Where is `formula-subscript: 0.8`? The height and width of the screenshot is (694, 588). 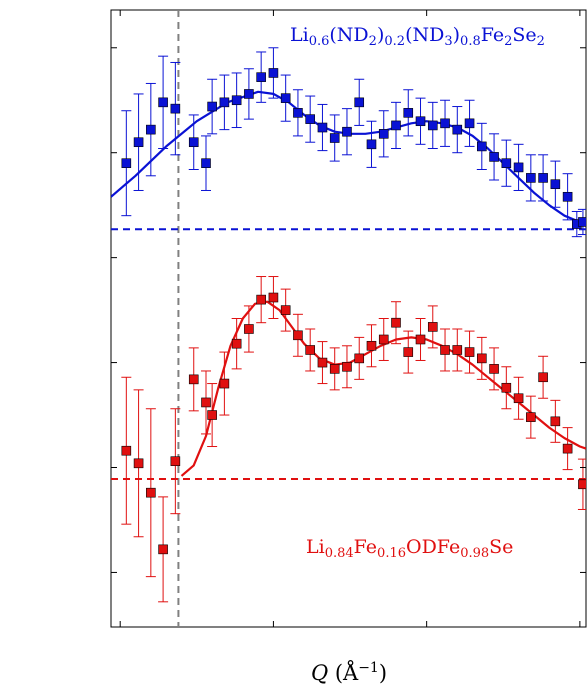 formula-subscript: 0.8 is located at coordinates (470, 41).